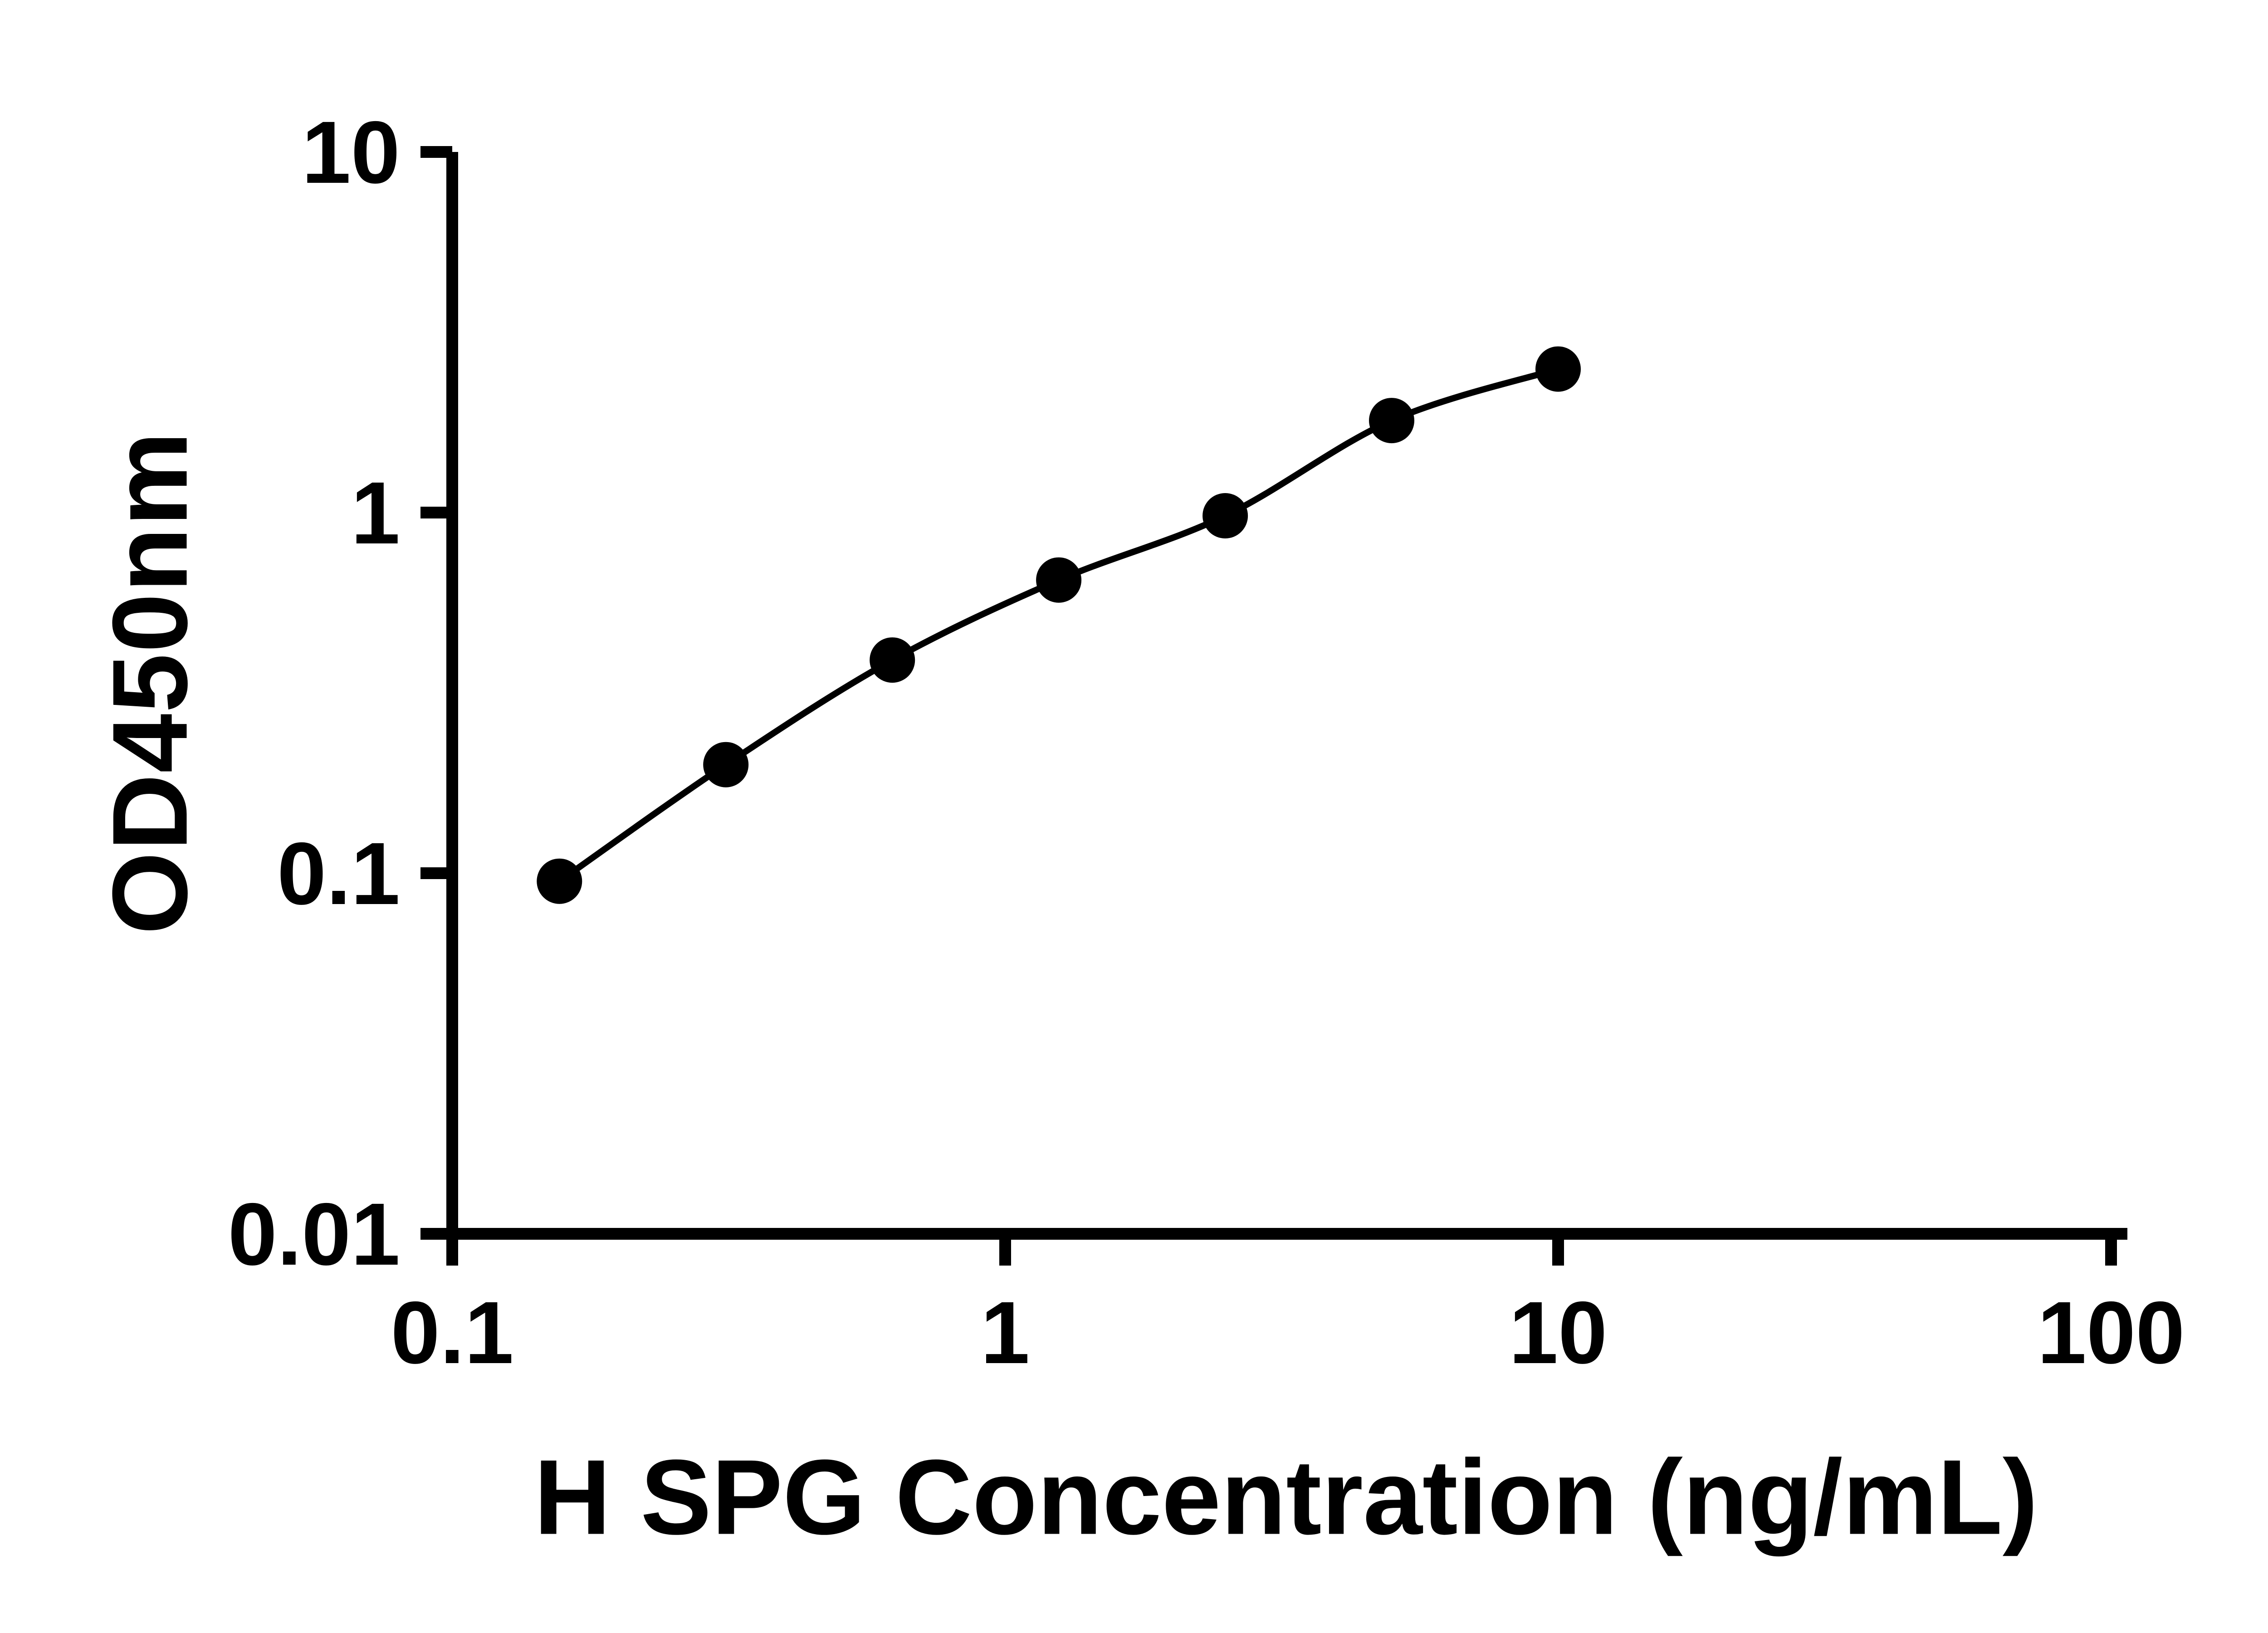 The height and width of the screenshot is (1633, 2268). What do you see at coordinates (339, 873) in the screenshot?
I see `y-tick-label: 0.1` at bounding box center [339, 873].